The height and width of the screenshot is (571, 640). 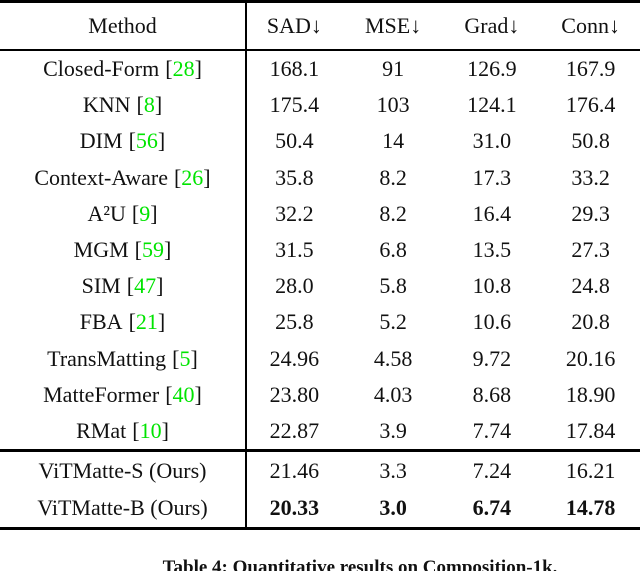 I want to click on mse-value: 4.58, so click(x=393, y=358).